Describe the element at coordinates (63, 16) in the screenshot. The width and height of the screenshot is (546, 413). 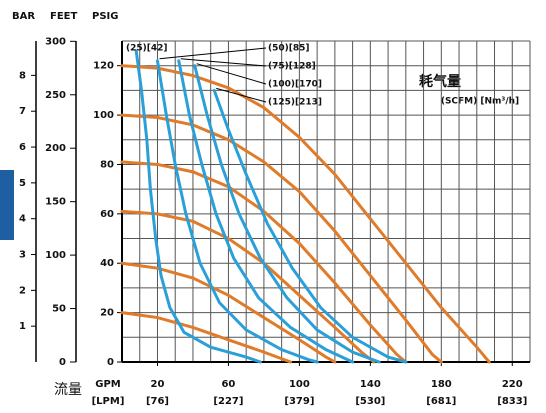
I see `feet-axis-title: FEET` at that location.